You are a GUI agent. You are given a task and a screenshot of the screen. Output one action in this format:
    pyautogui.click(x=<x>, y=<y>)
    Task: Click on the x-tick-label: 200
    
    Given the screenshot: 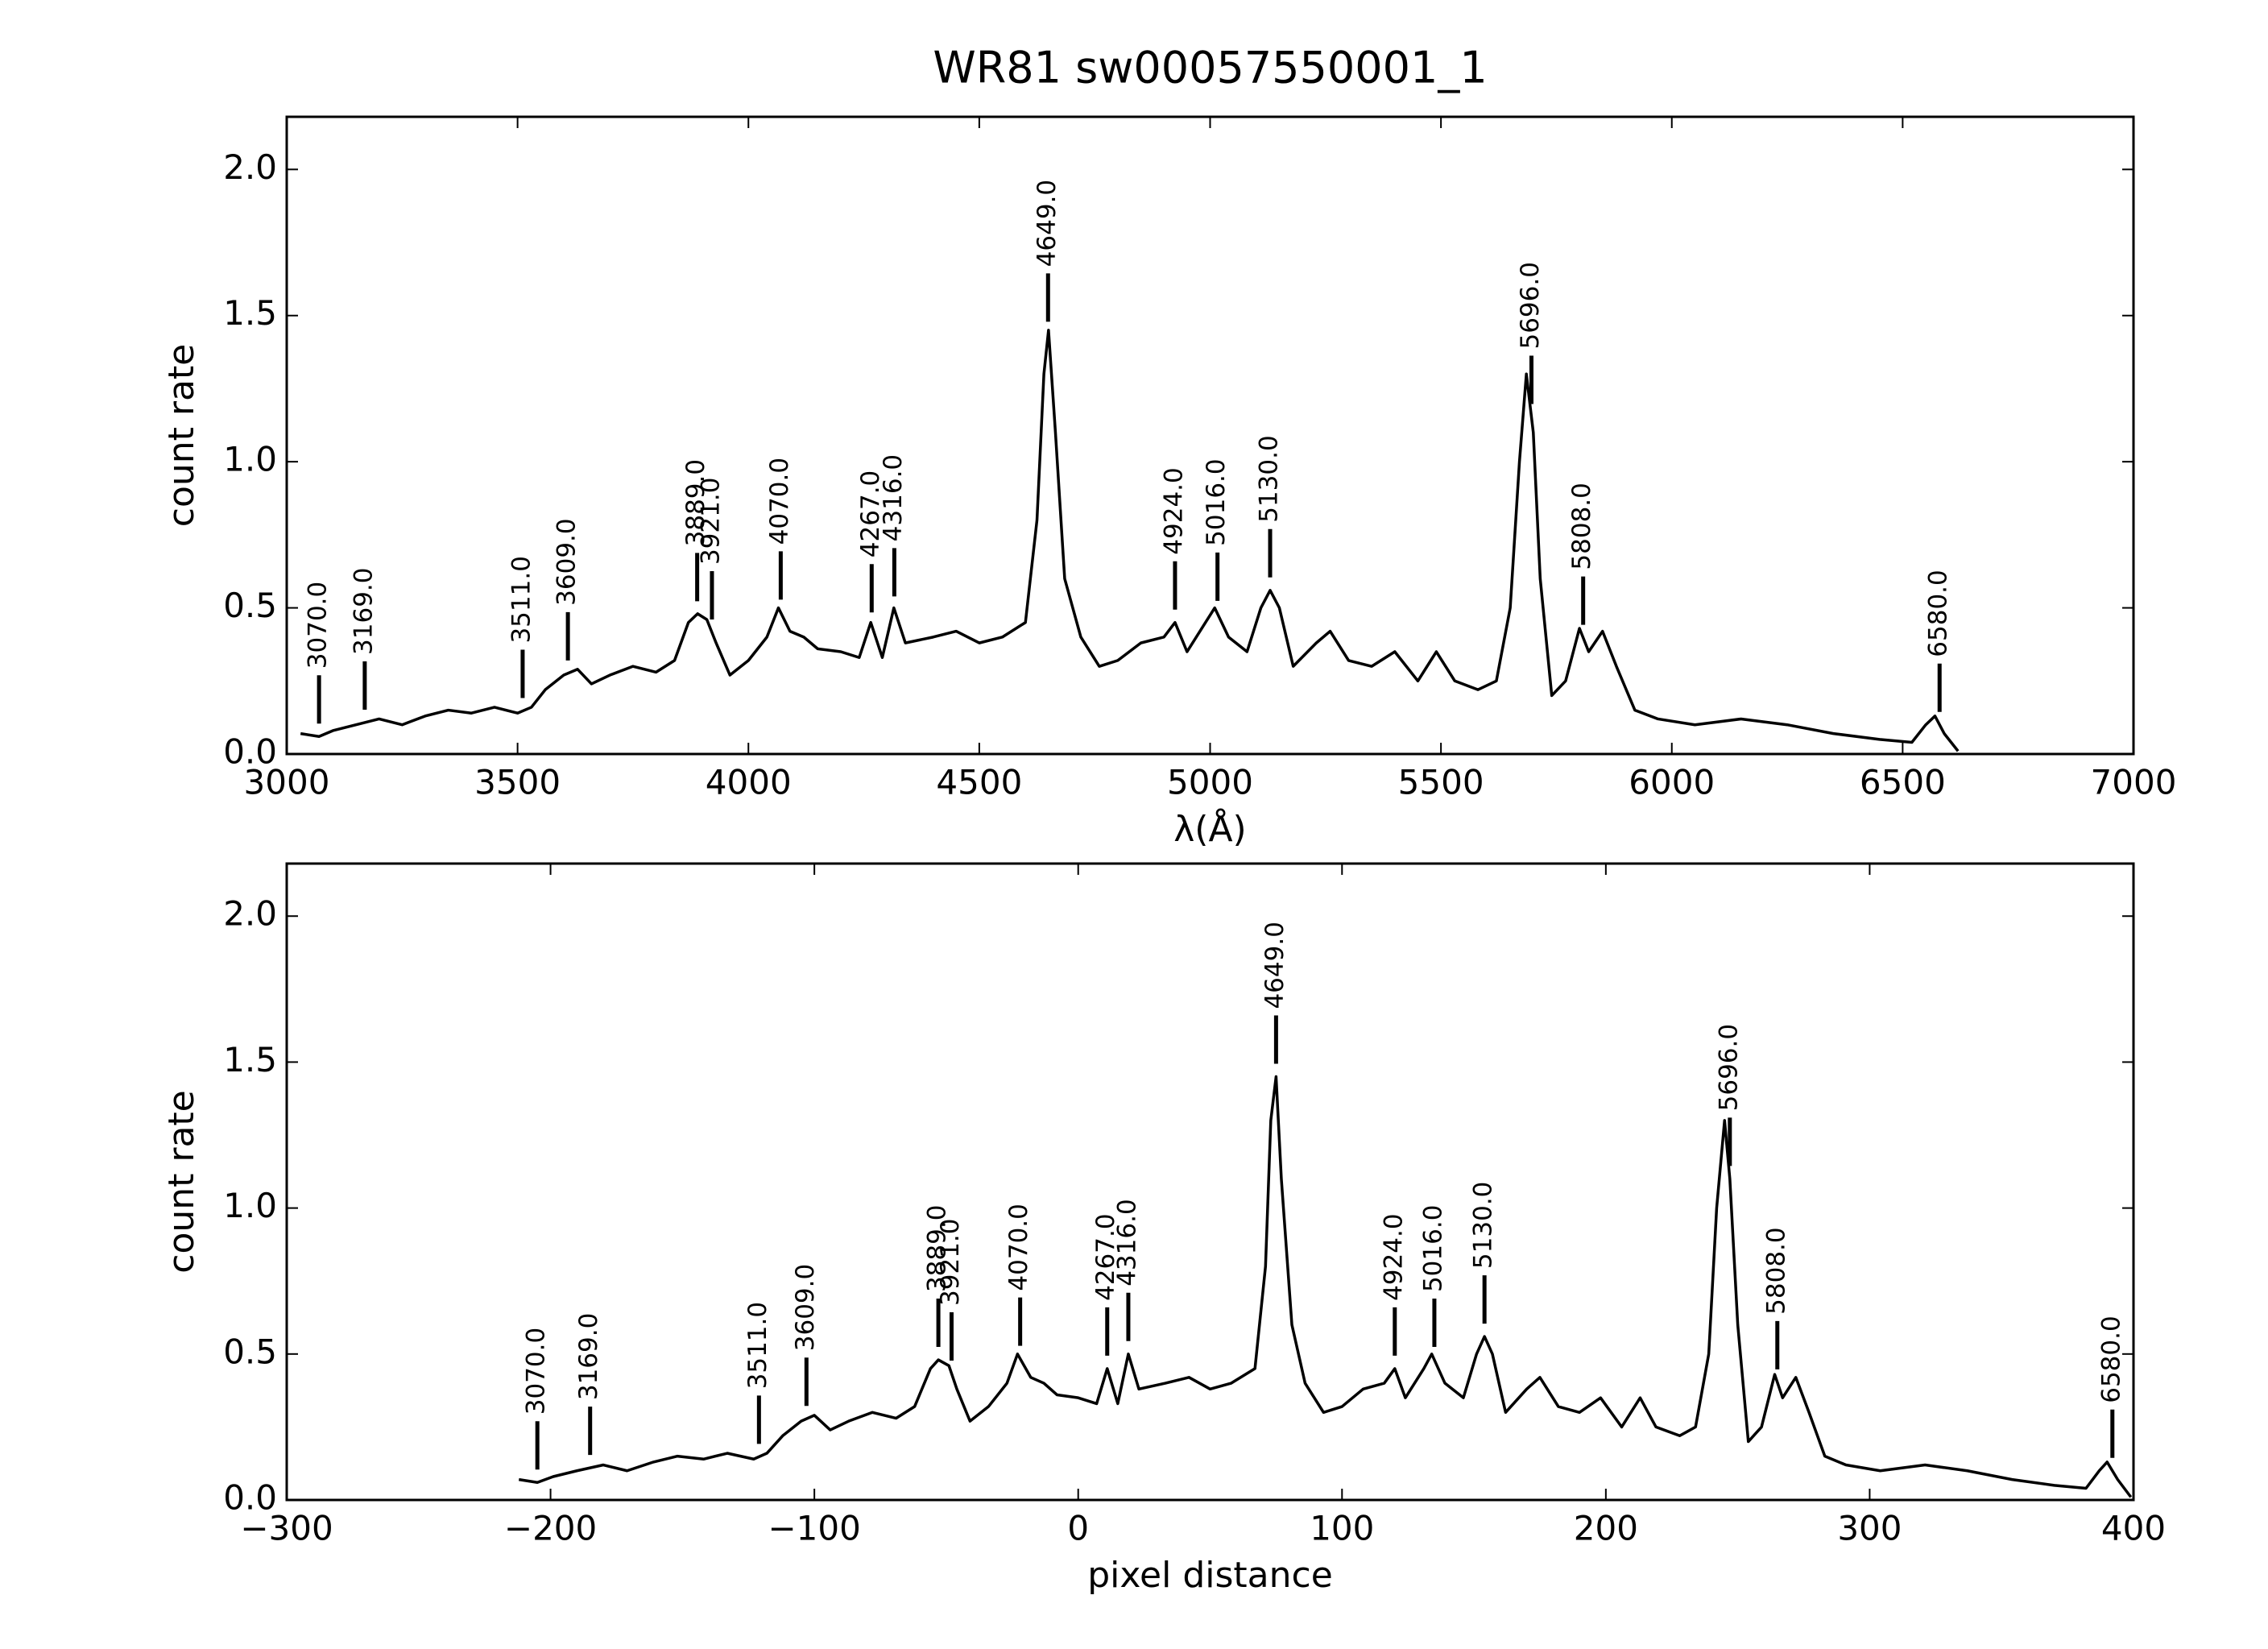 What is the action you would take?
    pyautogui.click(x=1606, y=1528)
    